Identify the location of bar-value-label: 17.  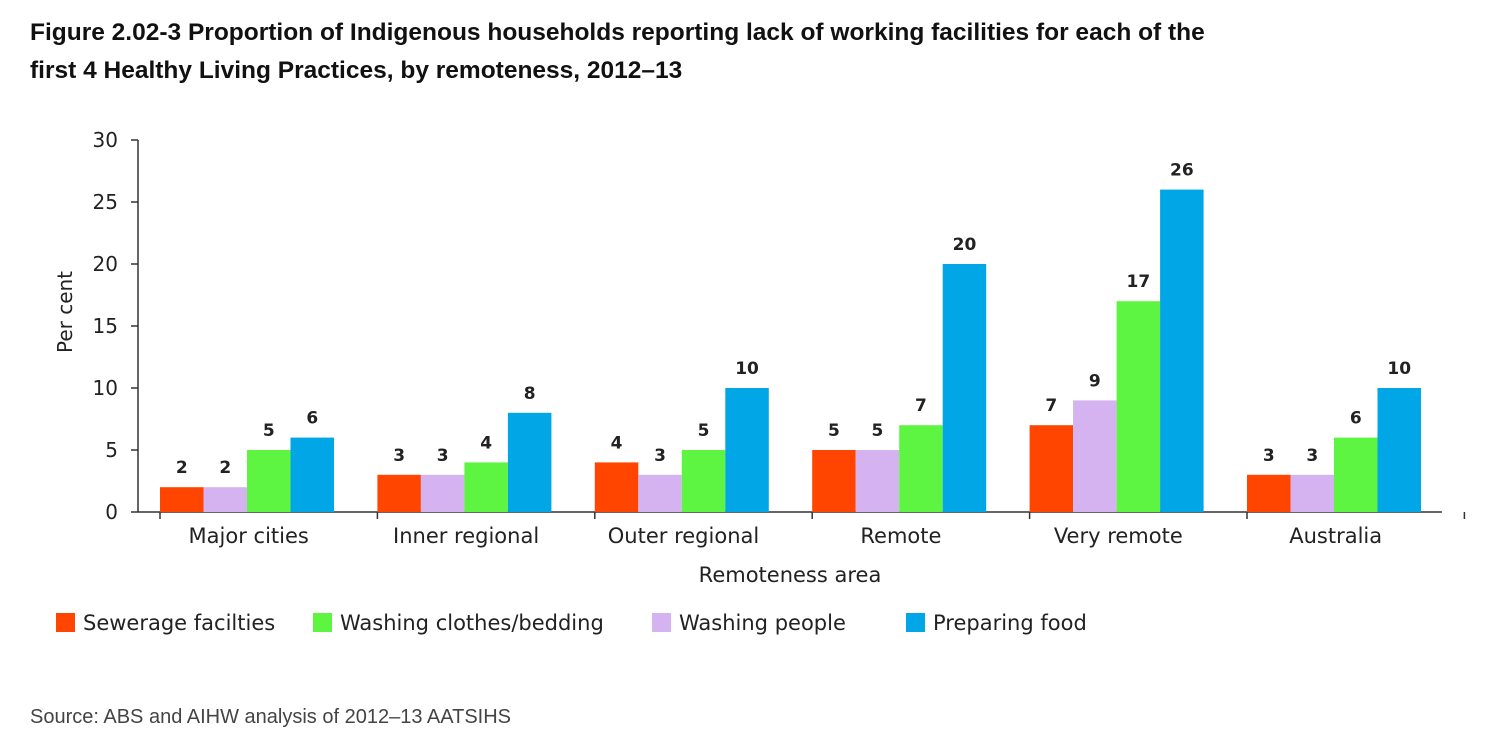
(1139, 282).